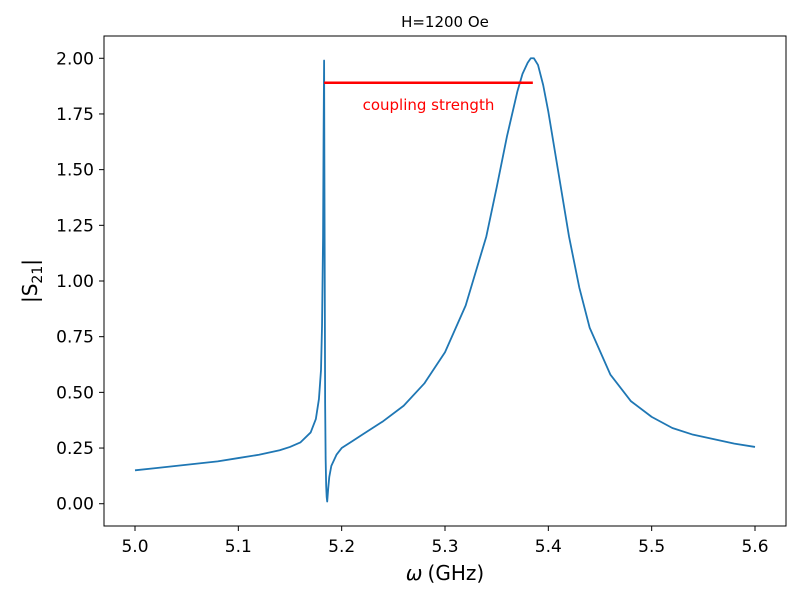  I want to click on x-tick-label: 5.2, so click(341, 547).